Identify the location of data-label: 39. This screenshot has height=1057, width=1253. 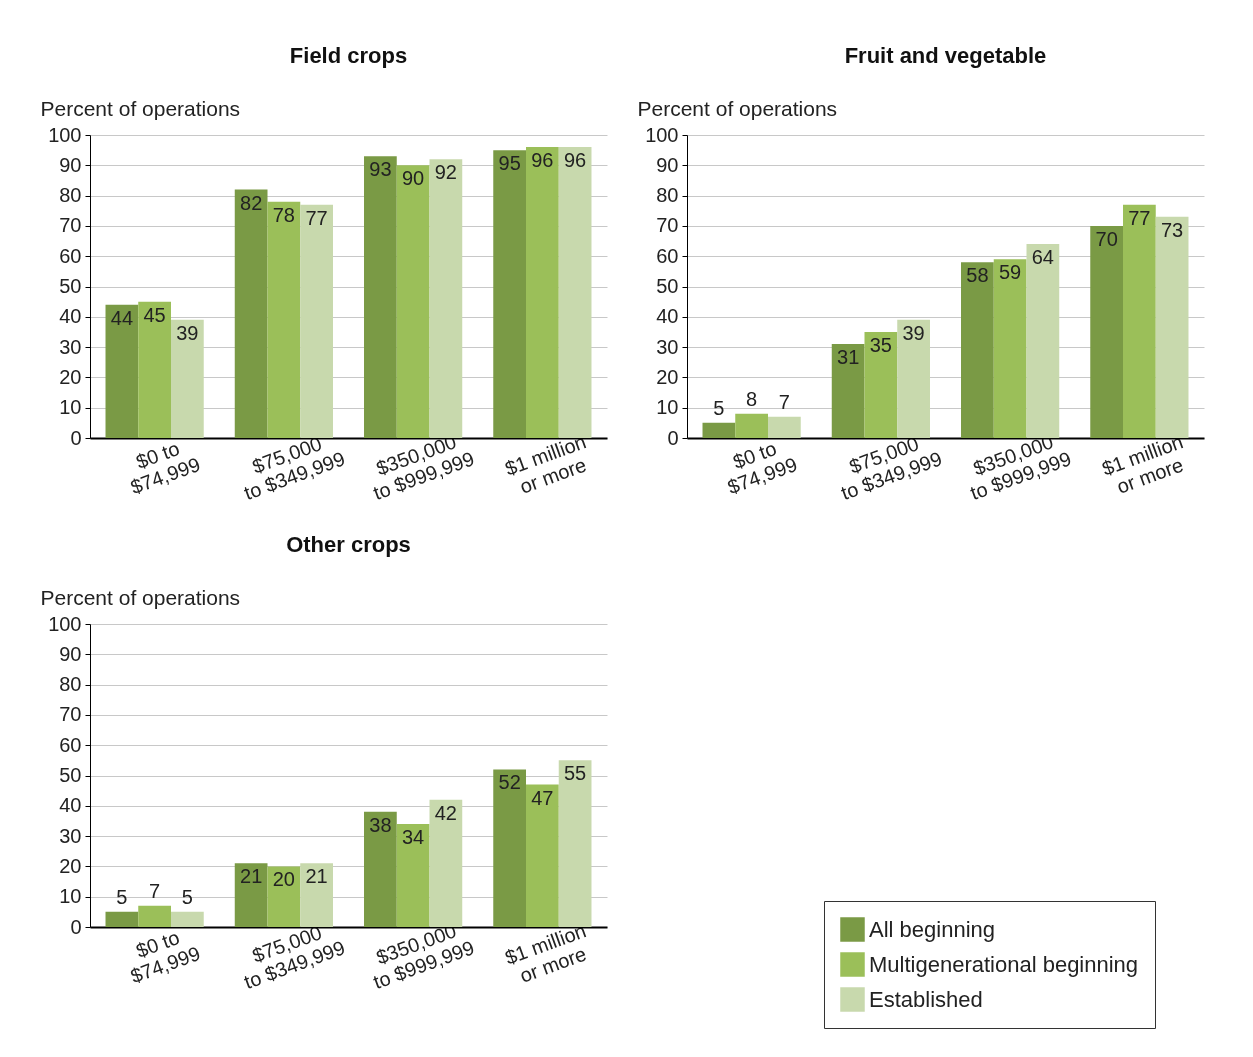
(187, 332).